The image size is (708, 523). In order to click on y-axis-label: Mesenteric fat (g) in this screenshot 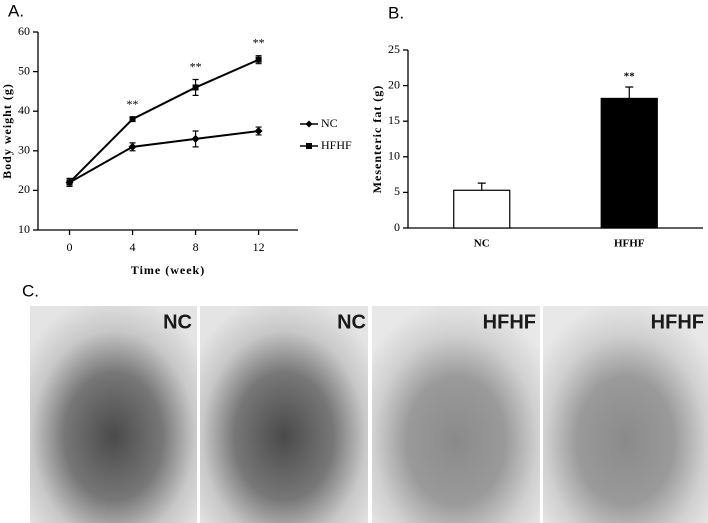, I will do `click(377, 139)`.